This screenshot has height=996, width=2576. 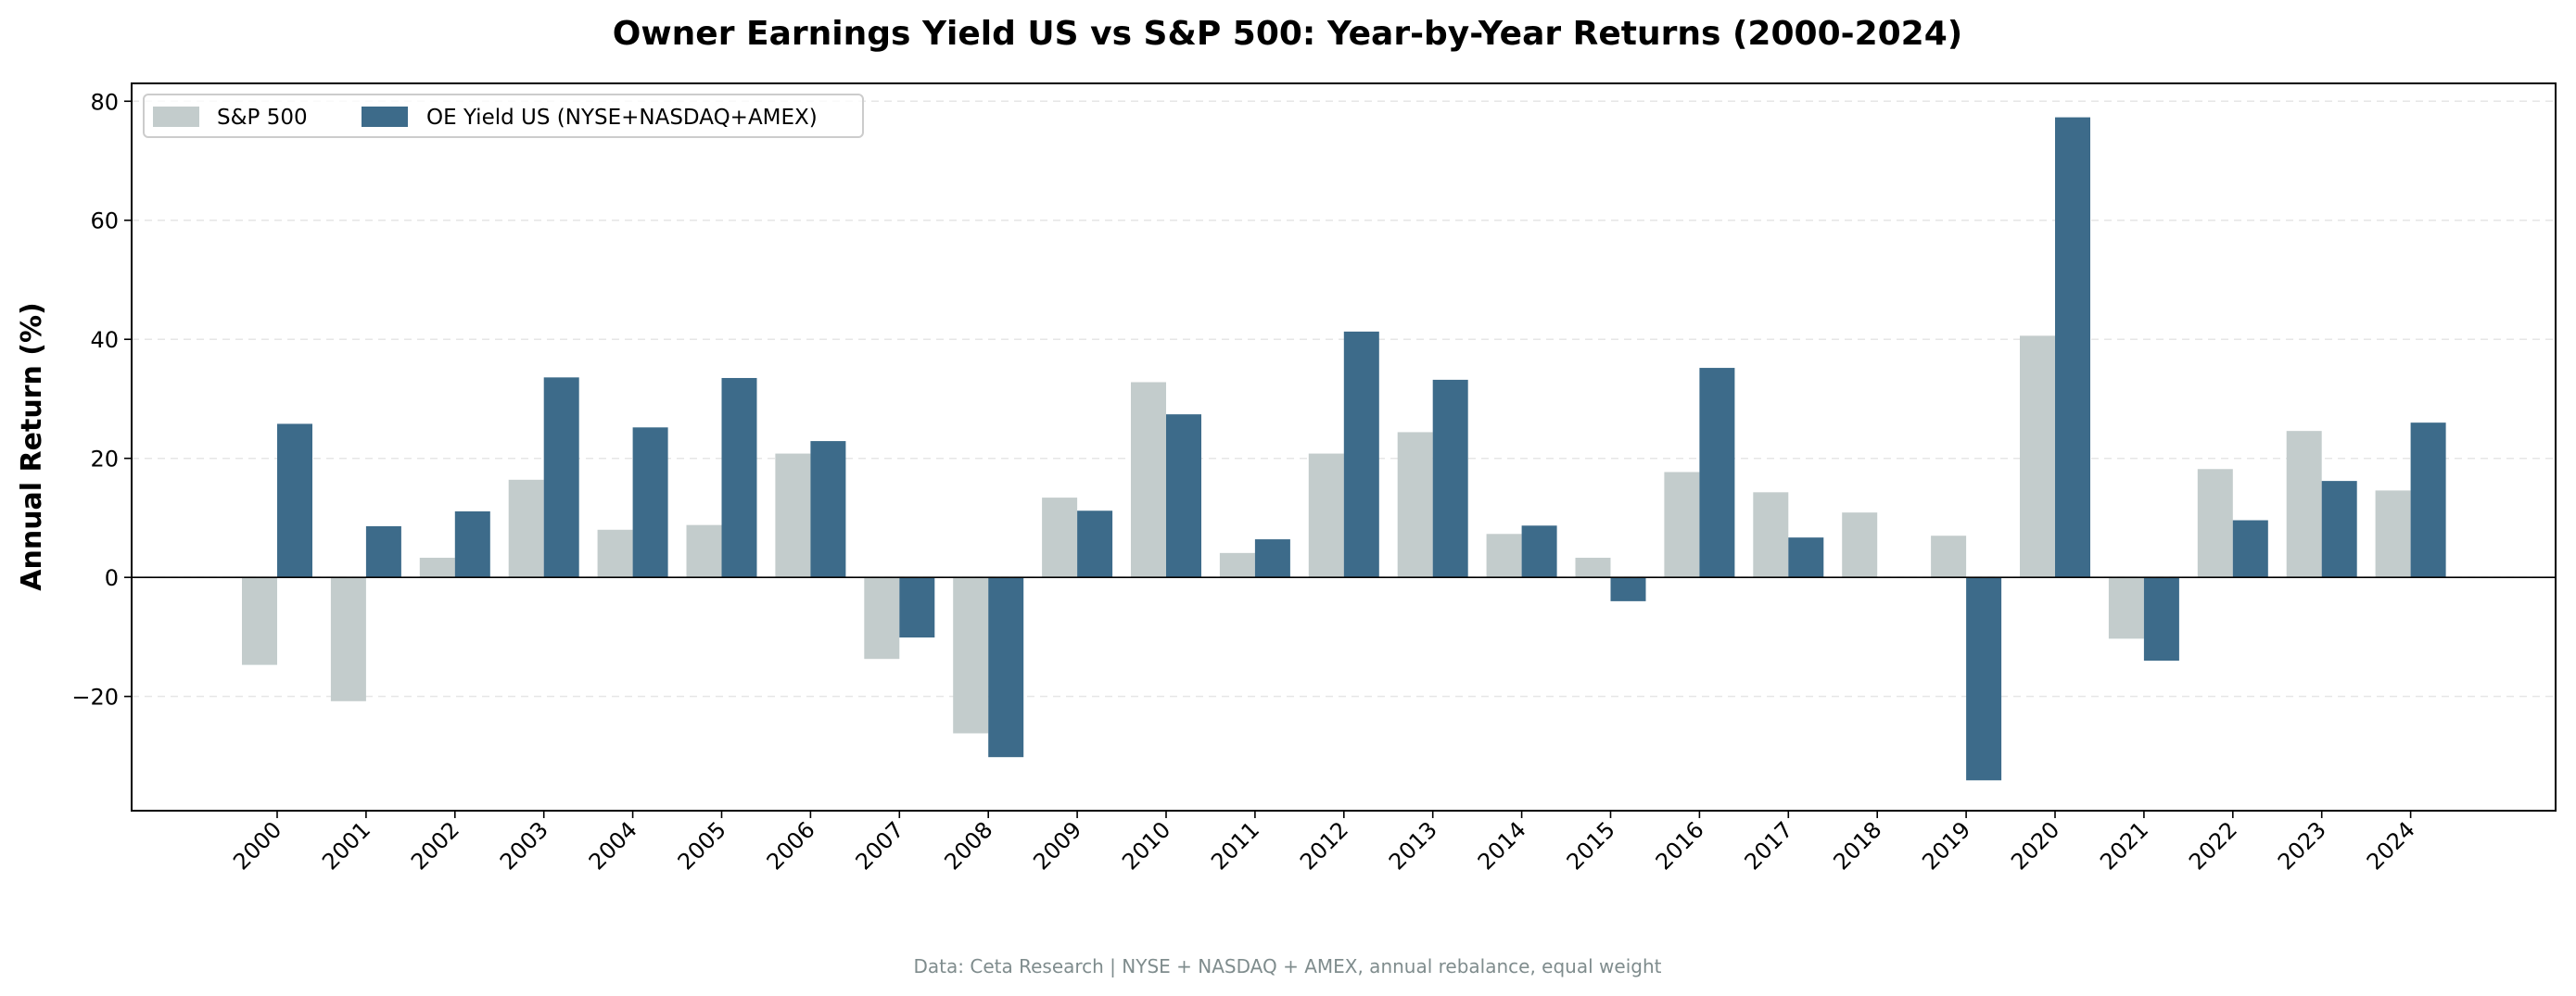 I want to click on y-tick-label: 60, so click(x=104, y=221).